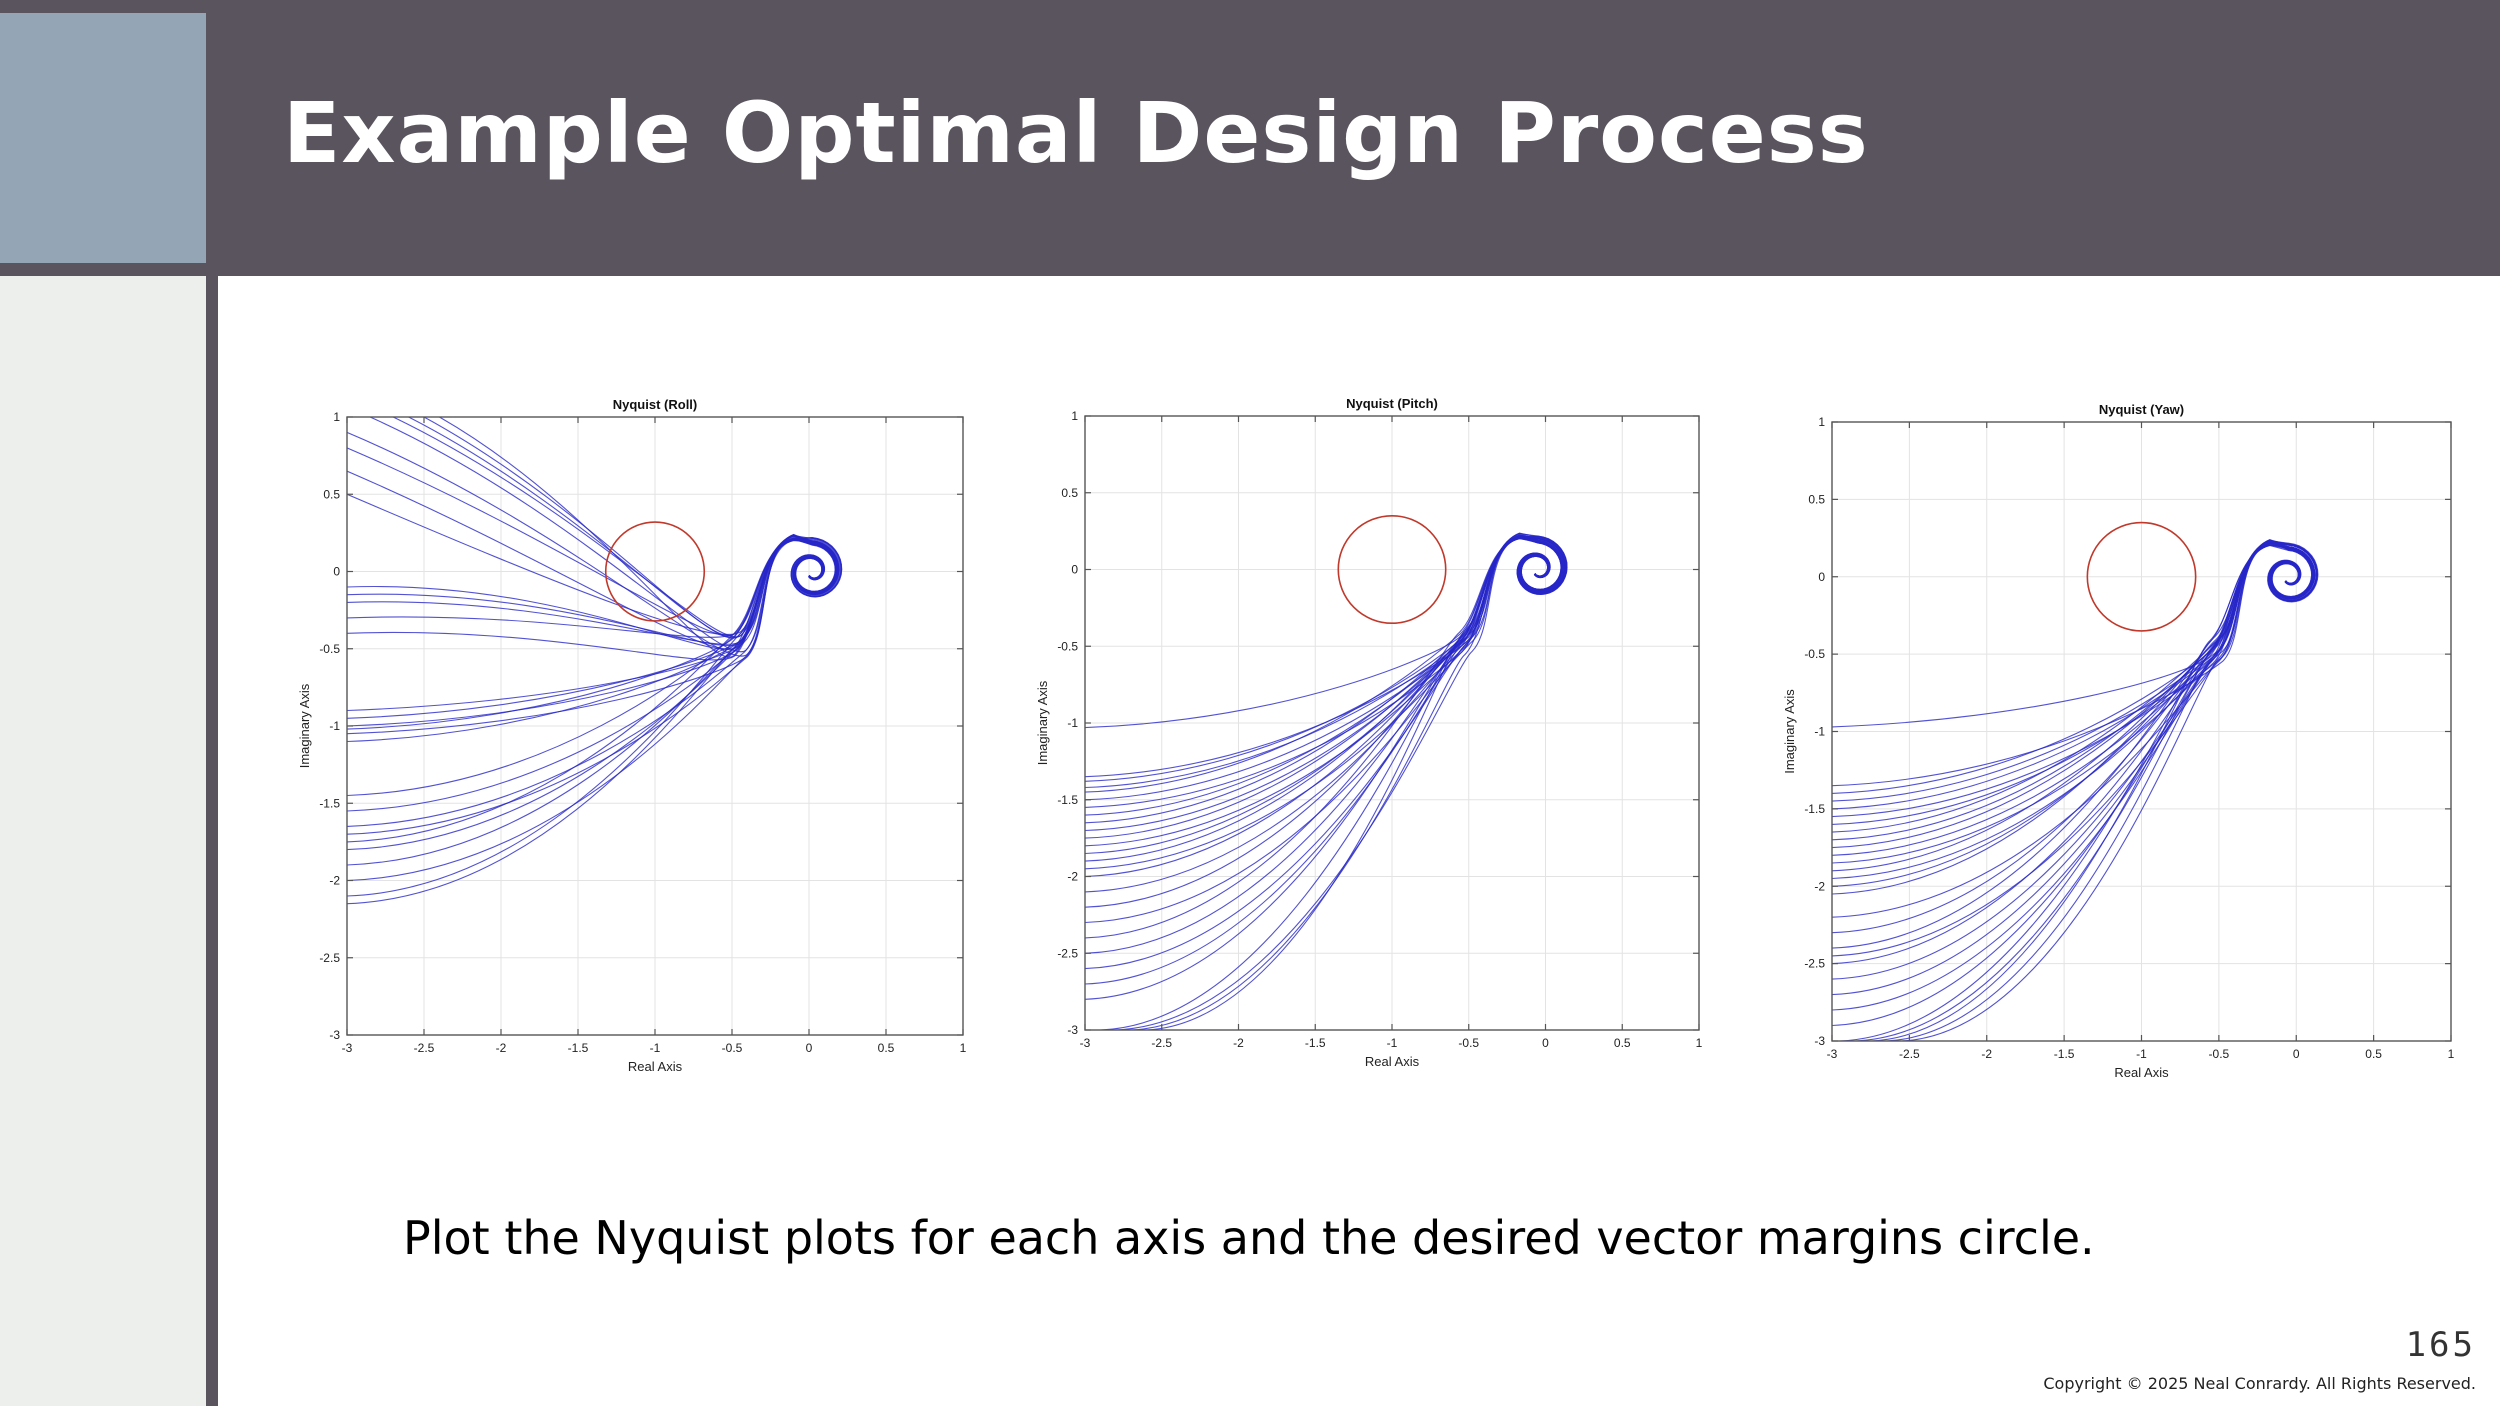 This screenshot has width=2500, height=1406. What do you see at coordinates (212, 841) in the screenshot?
I see `left-vertical-rule` at bounding box center [212, 841].